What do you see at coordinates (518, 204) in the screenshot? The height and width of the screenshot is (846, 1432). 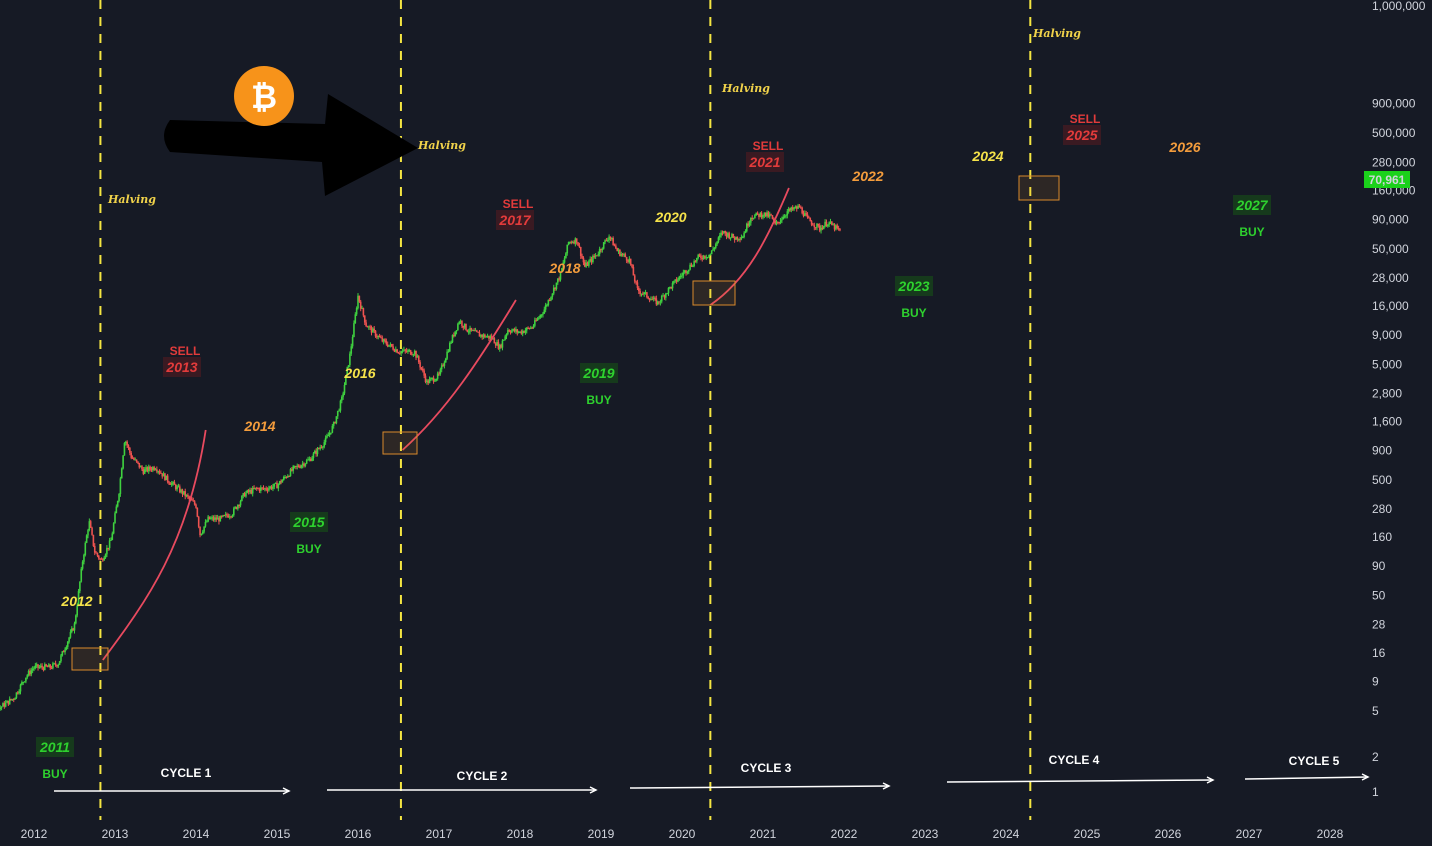 I see `sell-tag: SELL` at bounding box center [518, 204].